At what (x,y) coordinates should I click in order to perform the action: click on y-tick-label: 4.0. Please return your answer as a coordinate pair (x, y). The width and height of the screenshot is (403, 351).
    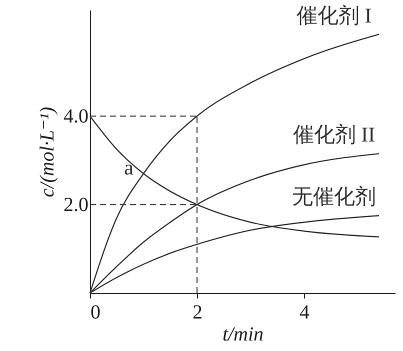
    Looking at the image, I should click on (76, 117).